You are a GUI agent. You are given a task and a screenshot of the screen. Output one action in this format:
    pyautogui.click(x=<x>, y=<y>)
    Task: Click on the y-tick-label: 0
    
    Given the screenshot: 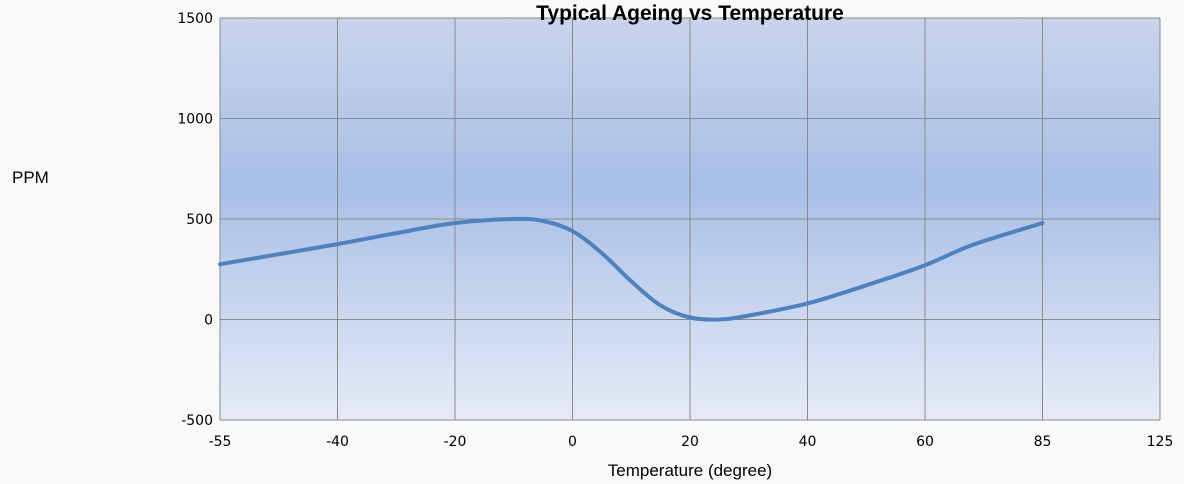 What is the action you would take?
    pyautogui.click(x=208, y=321)
    